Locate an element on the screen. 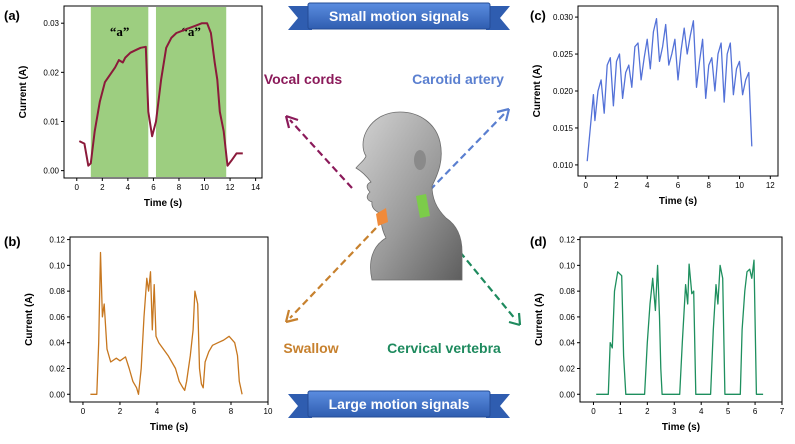 The height and width of the screenshot is (444, 795). x-tick-label: 5 is located at coordinates (728, 411).